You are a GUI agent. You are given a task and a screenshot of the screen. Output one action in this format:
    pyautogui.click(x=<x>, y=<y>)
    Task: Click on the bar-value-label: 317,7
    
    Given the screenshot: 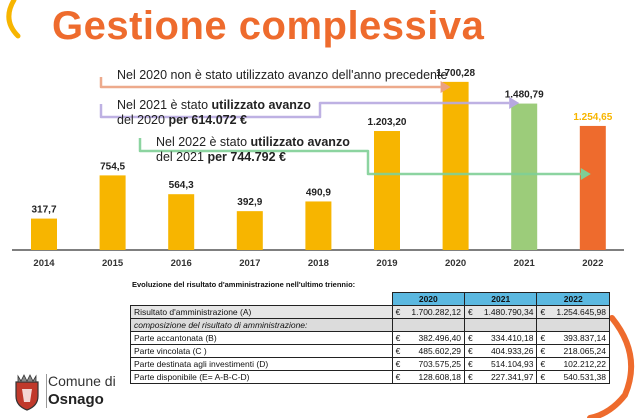 What is the action you would take?
    pyautogui.click(x=43, y=210)
    